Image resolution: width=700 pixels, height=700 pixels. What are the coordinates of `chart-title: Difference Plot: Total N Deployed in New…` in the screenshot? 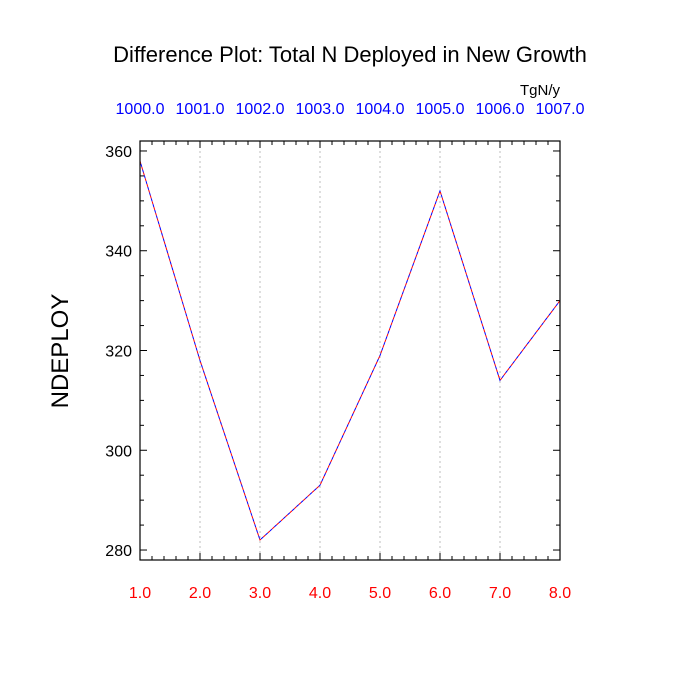 It's located at (350, 54).